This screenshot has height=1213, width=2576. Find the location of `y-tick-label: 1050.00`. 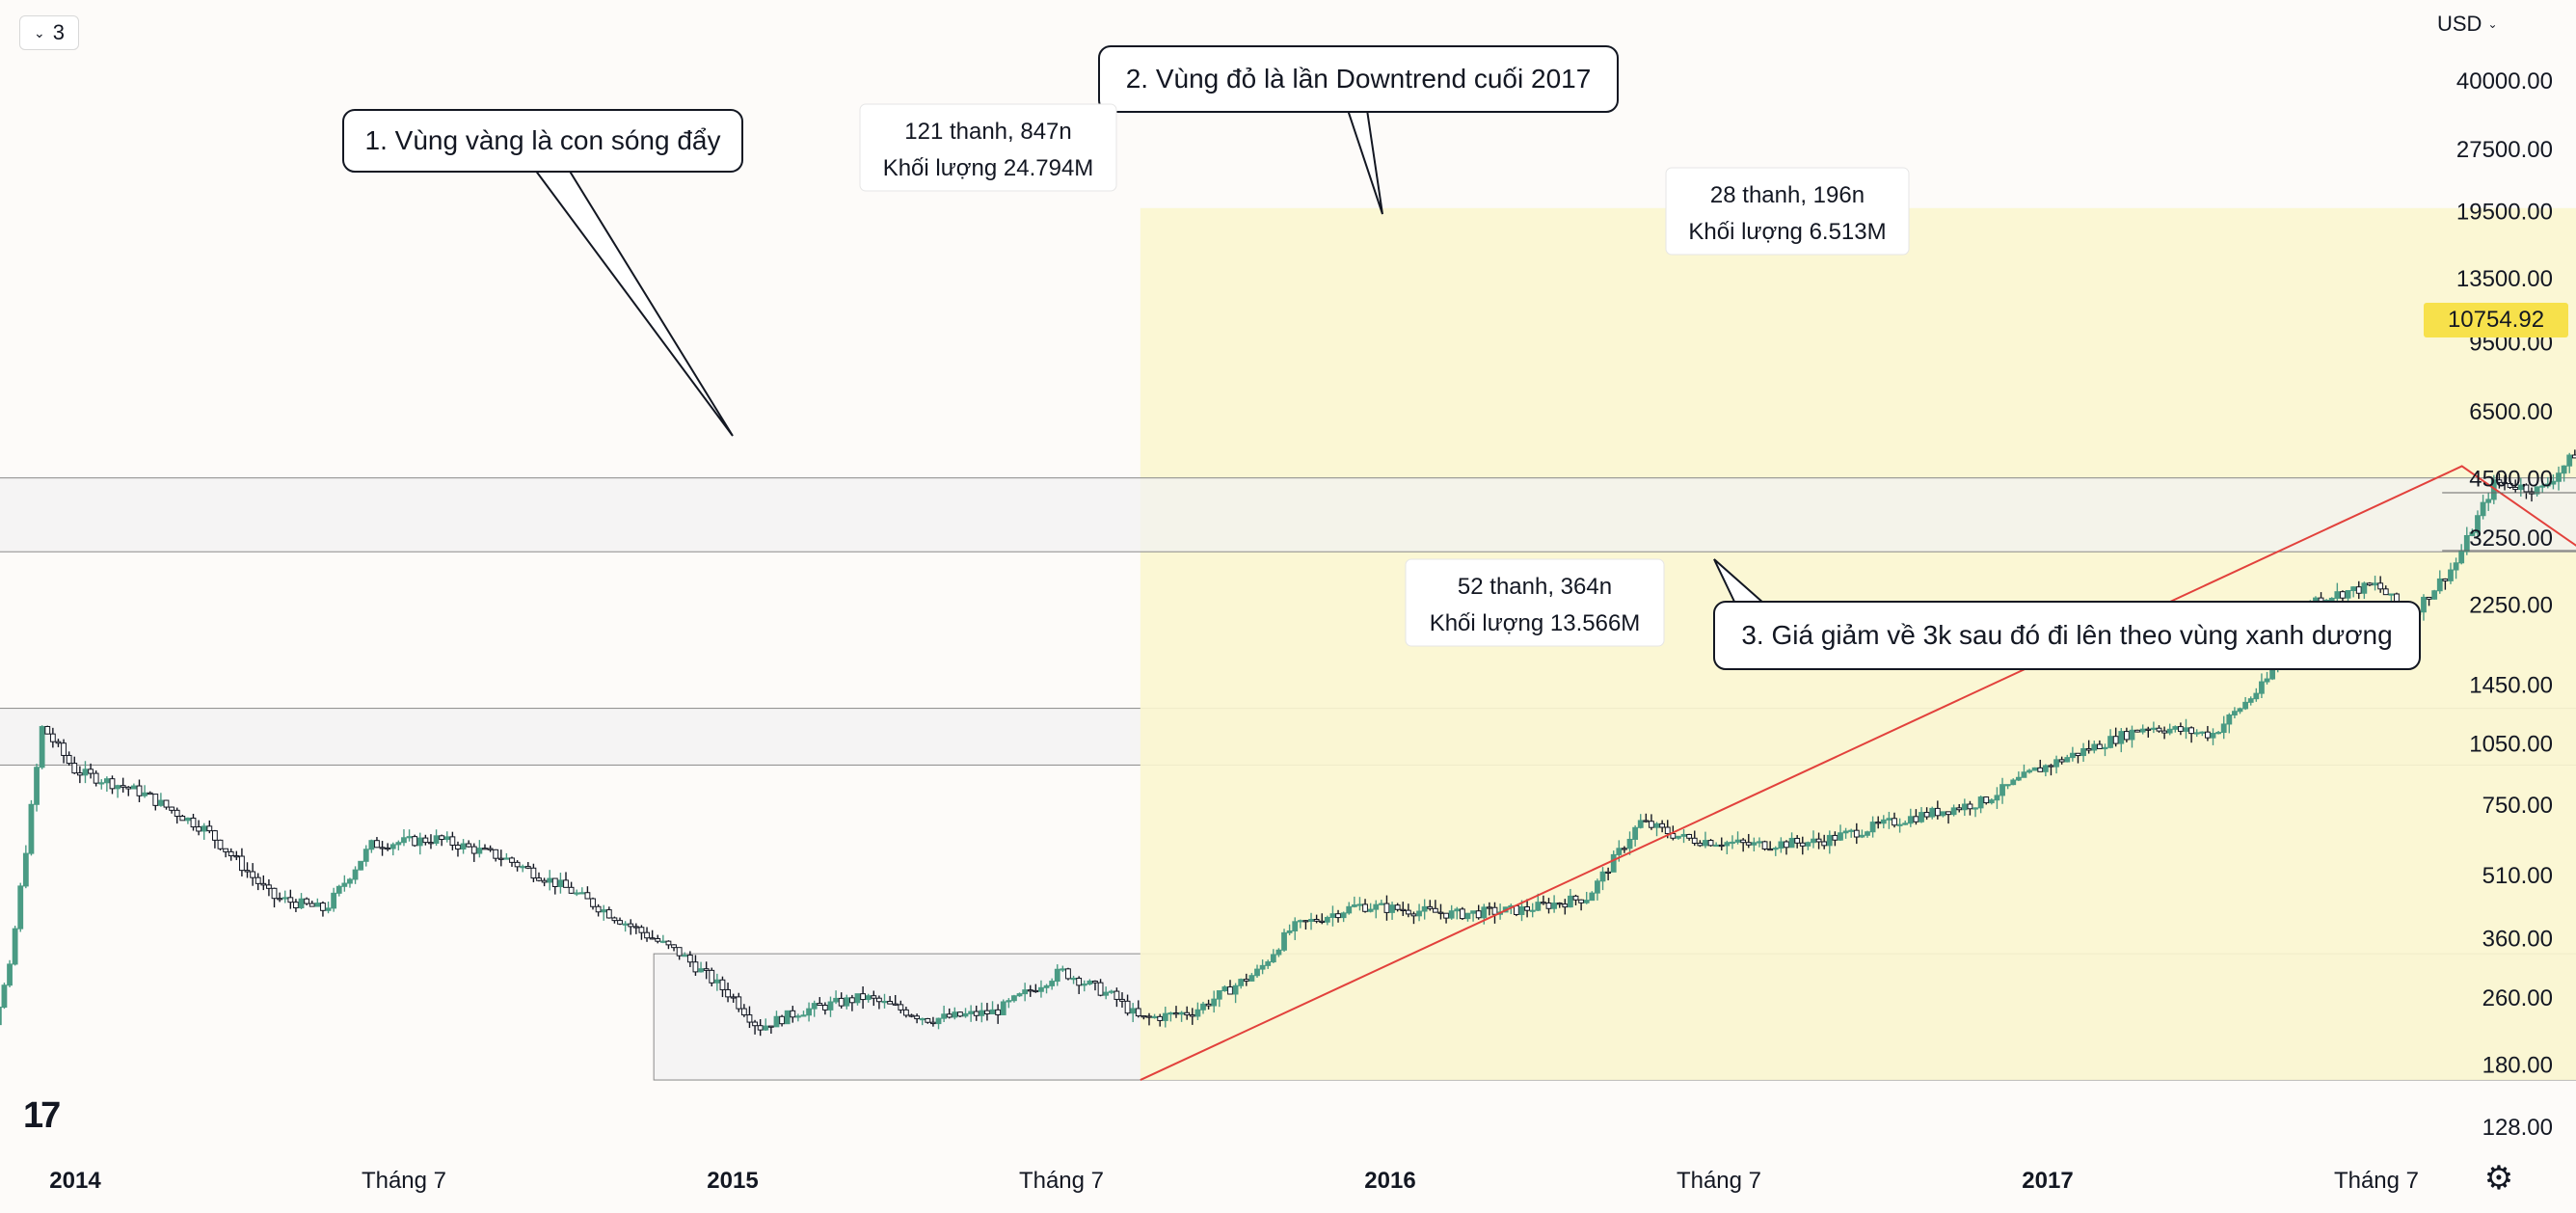

y-tick-label: 1050.00 is located at coordinates (2511, 745).